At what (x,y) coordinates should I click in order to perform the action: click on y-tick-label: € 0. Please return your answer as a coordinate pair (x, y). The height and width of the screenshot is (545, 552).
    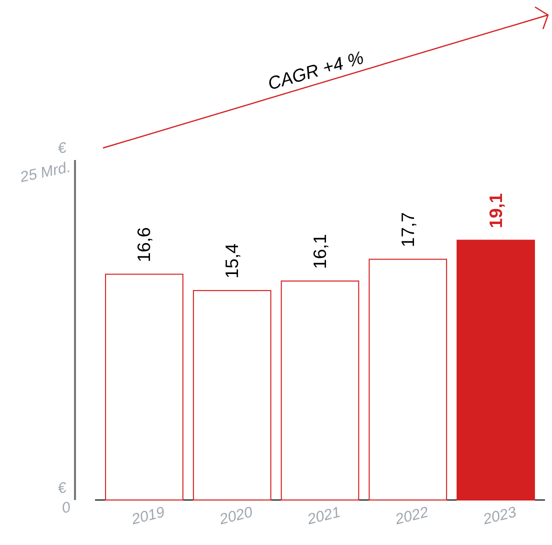
    Looking at the image, I should click on (64, 498).